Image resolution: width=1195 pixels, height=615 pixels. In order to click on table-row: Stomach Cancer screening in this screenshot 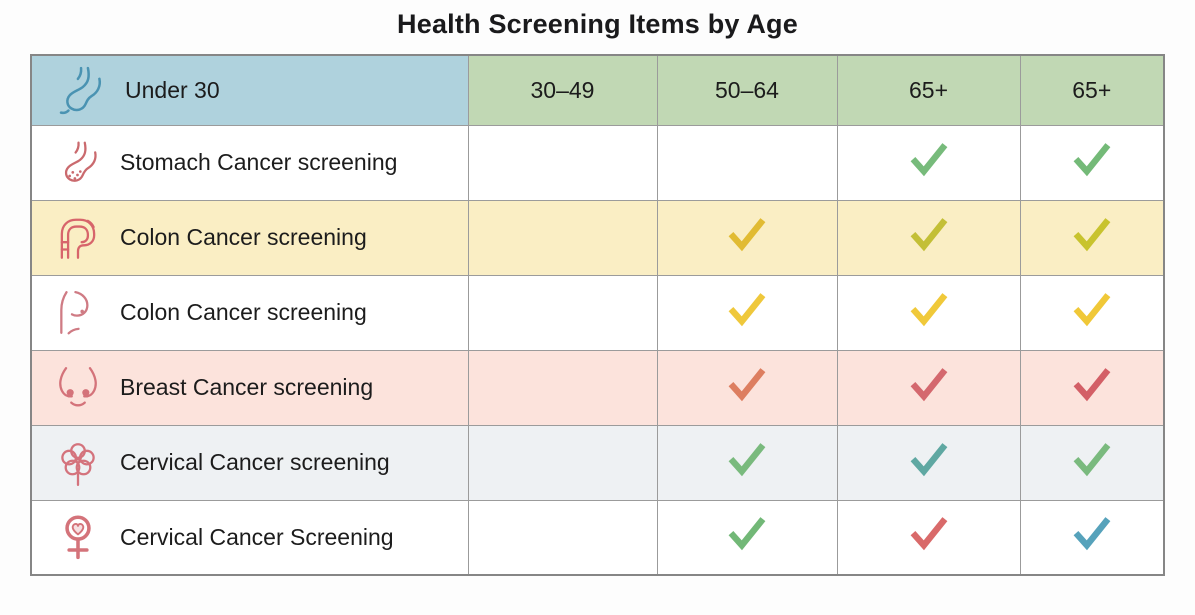, I will do `click(597, 162)`.